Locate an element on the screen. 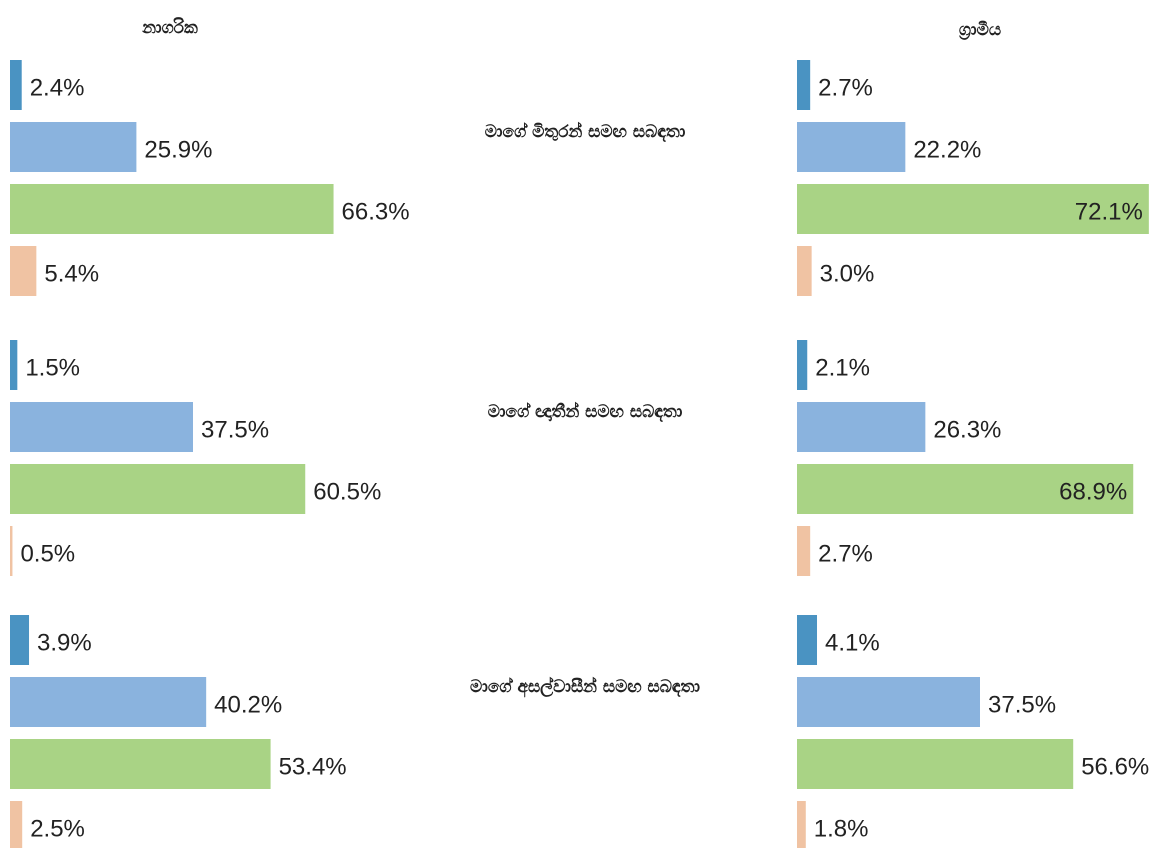  value-label: 26.3% is located at coordinates (967, 429).